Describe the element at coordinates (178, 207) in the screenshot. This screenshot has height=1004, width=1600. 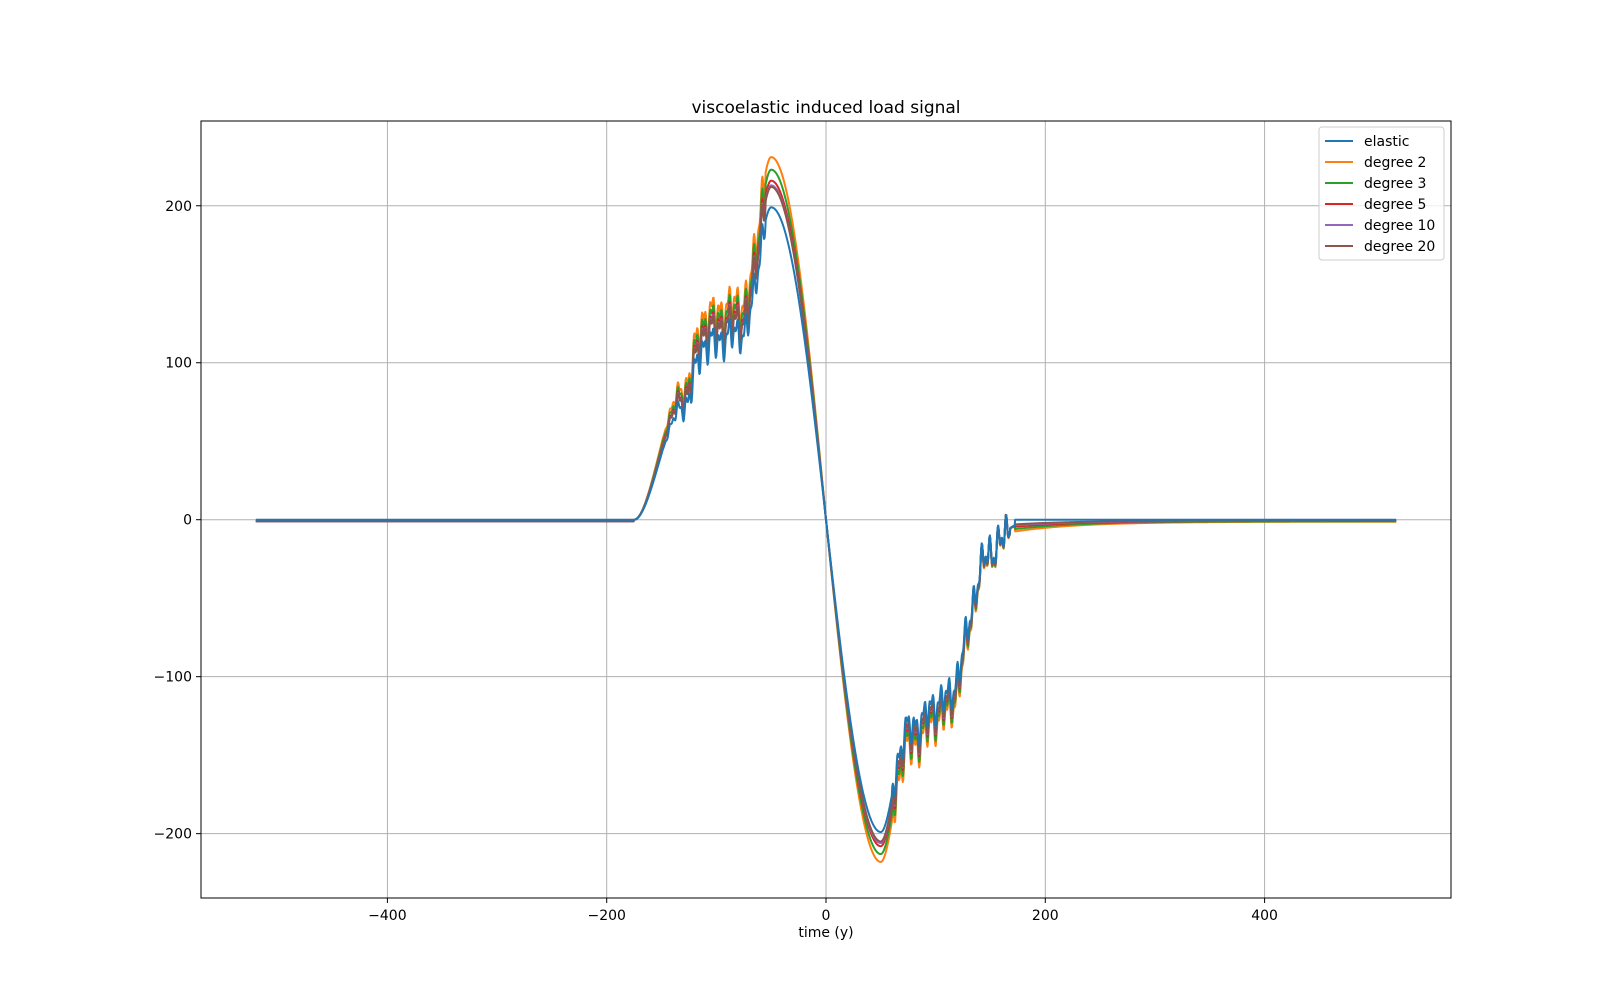
I see `y-tick-label: 200` at that location.